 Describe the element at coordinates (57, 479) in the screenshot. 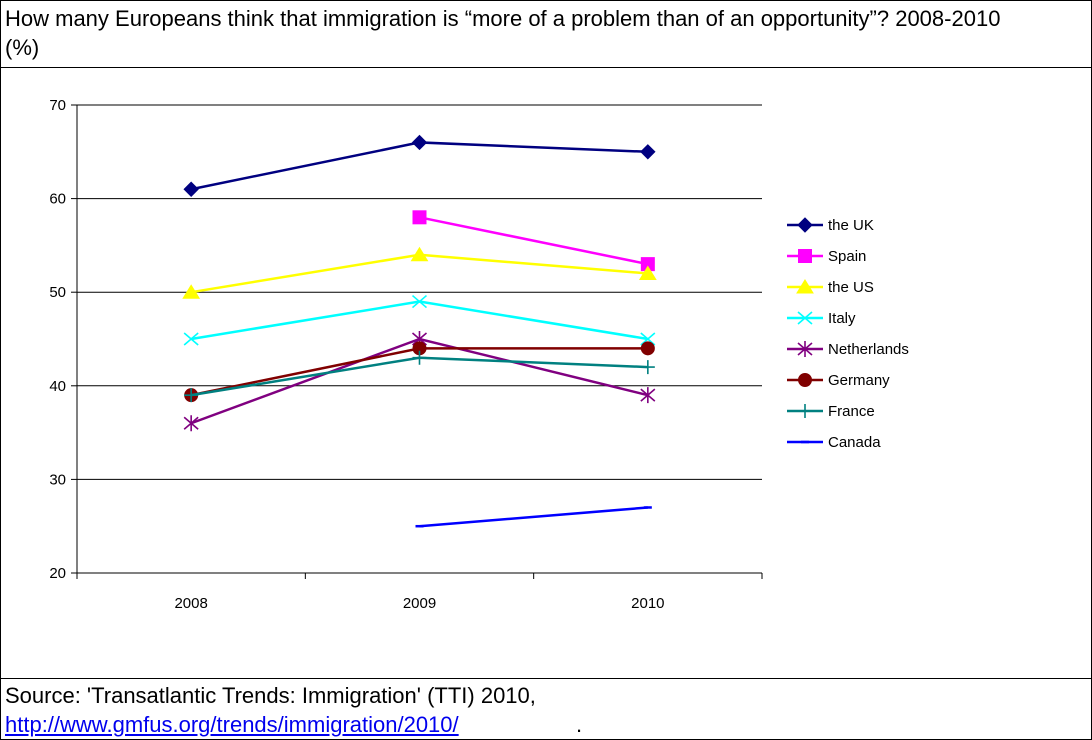

I see `y-tick-label: 30` at that location.